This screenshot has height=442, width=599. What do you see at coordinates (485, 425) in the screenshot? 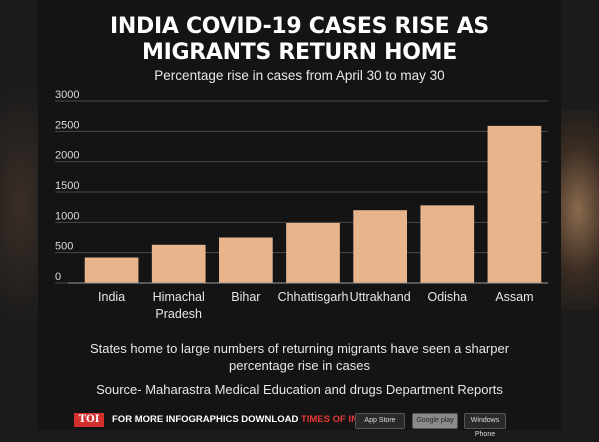
I see `windows-phone-badge: Windows Phone` at bounding box center [485, 425].